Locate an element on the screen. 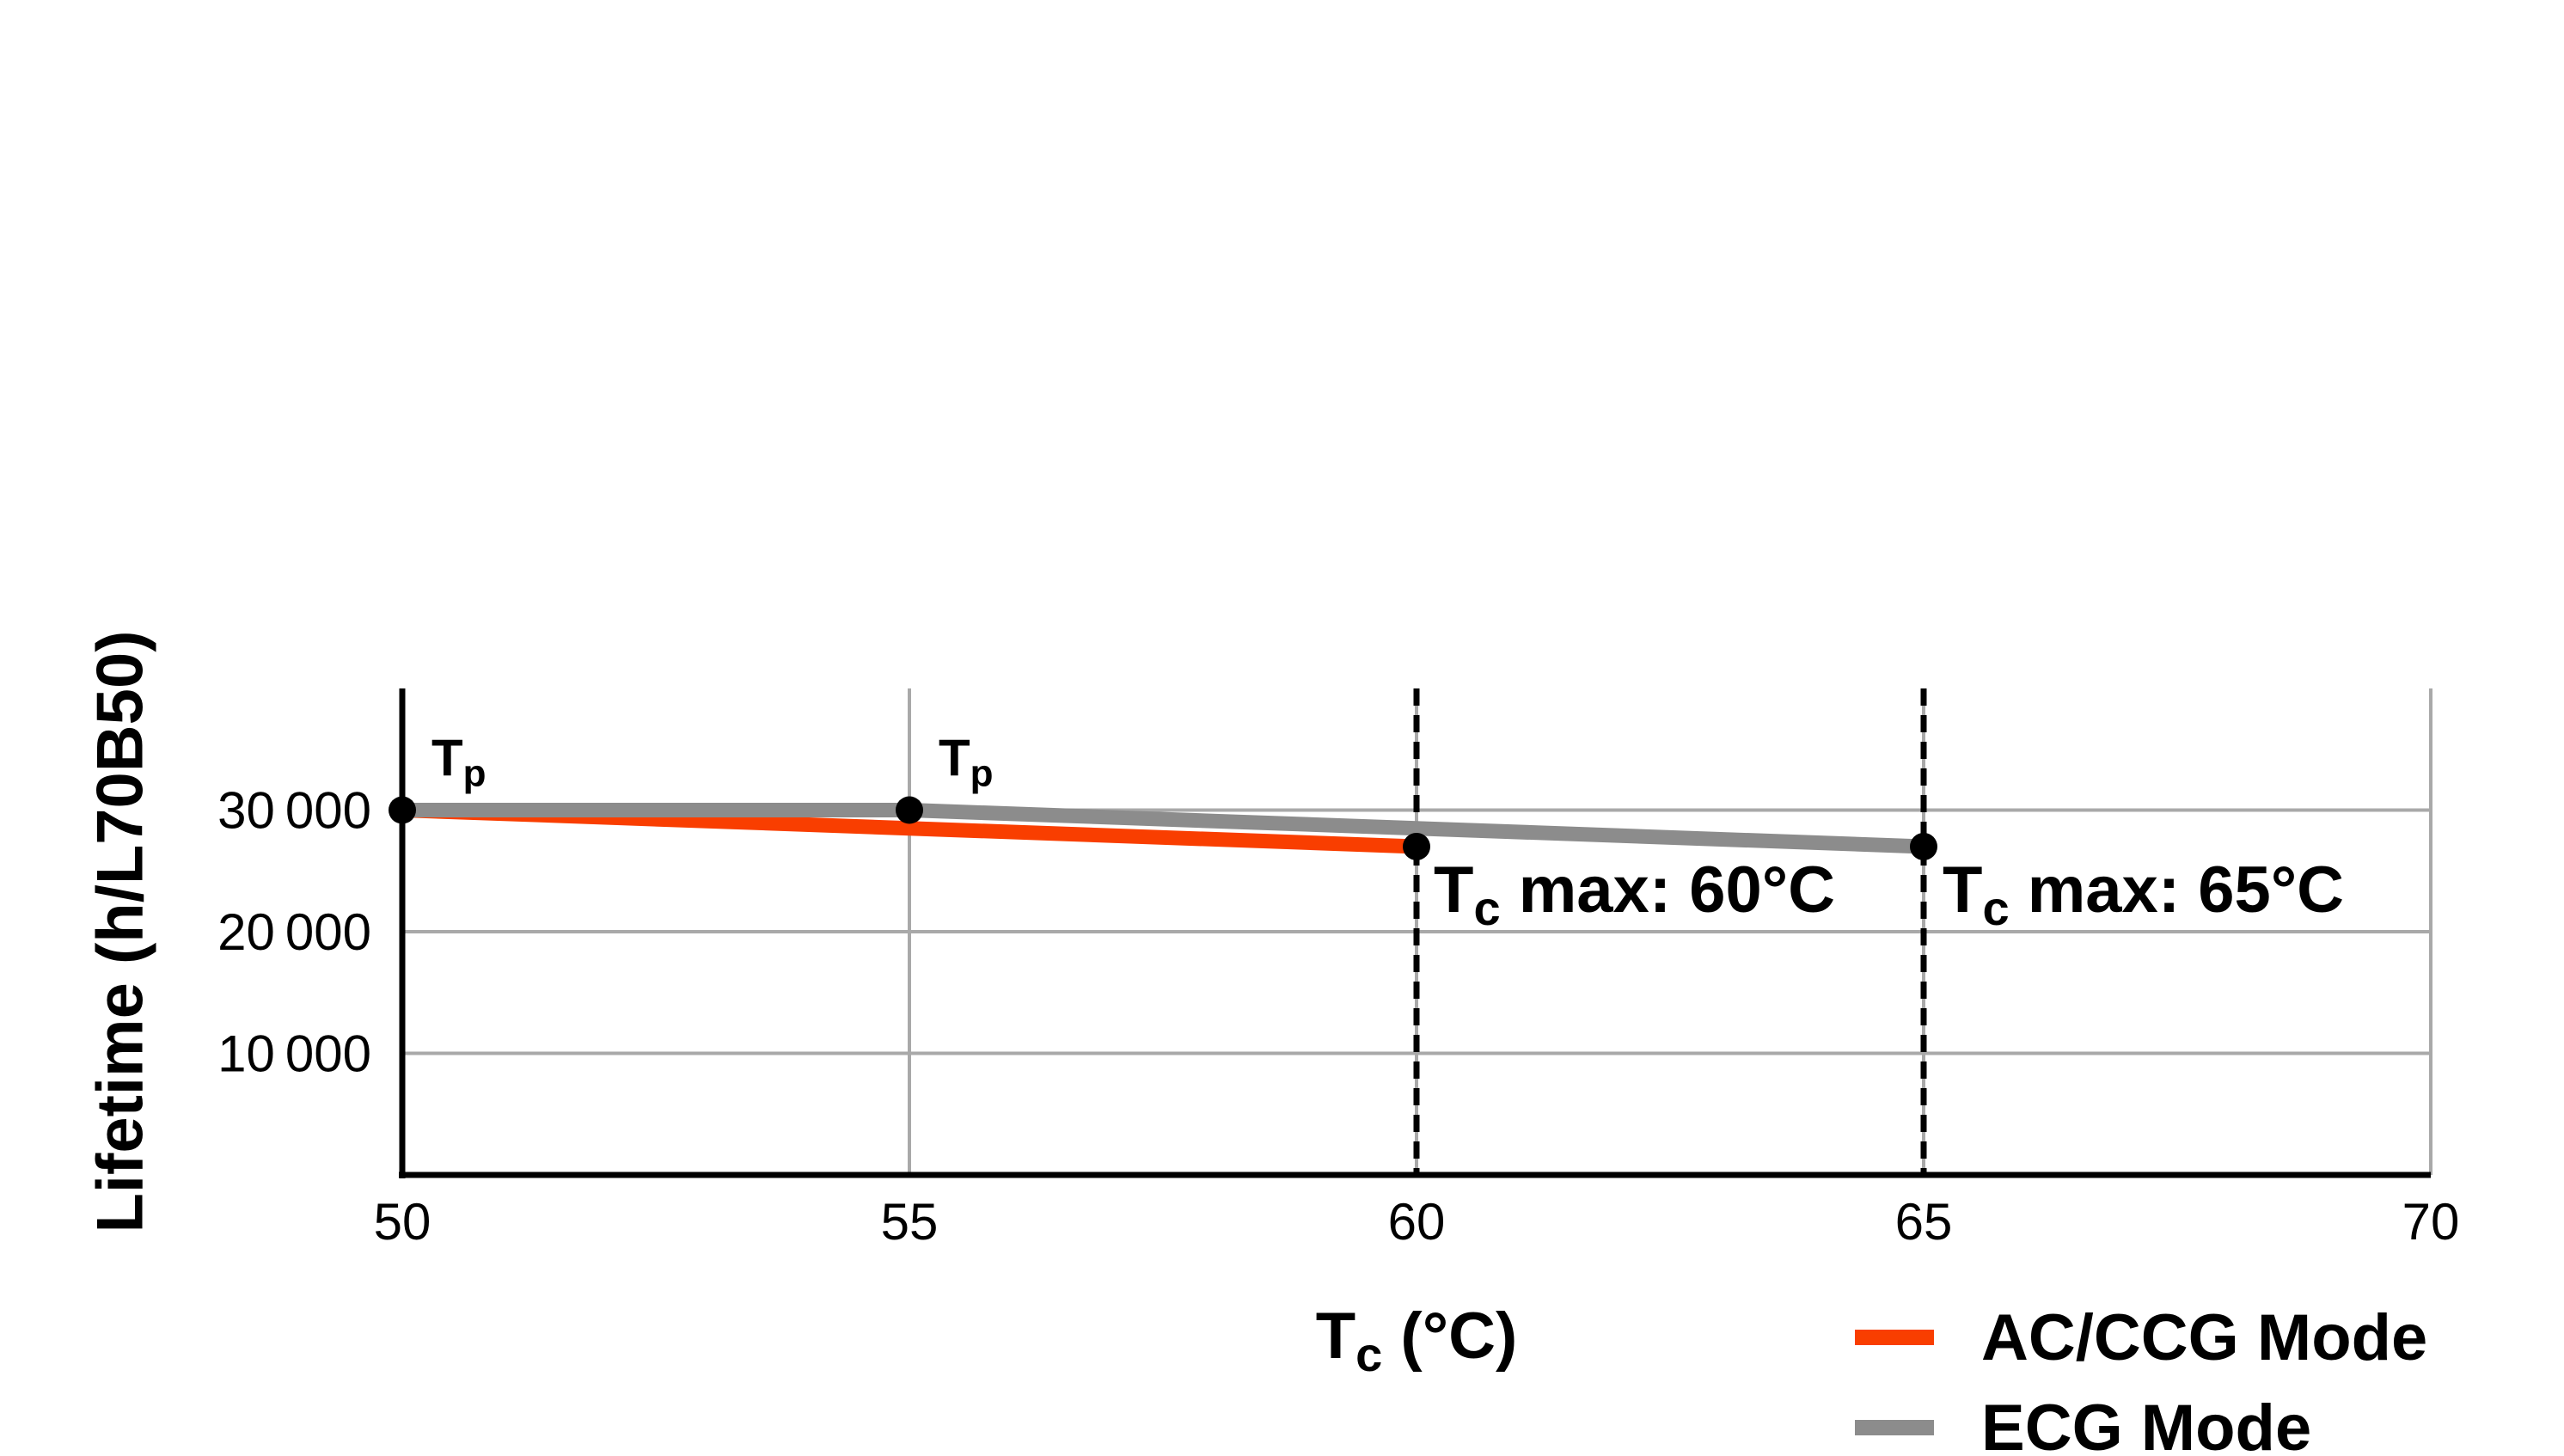  x-tick-label: 55 is located at coordinates (910, 1222).